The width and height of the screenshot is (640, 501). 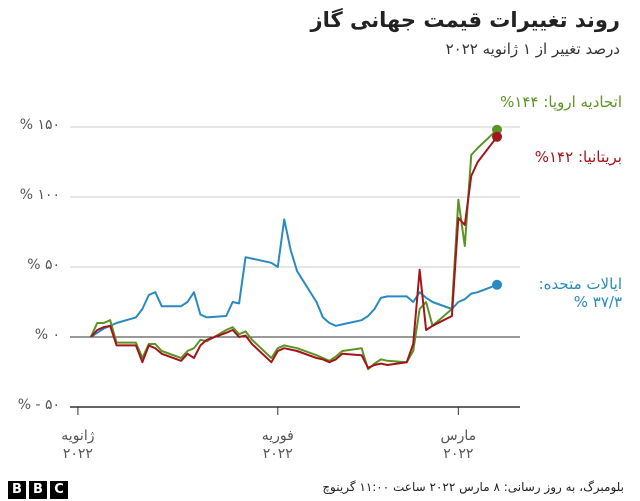 What do you see at coordinates (277, 445) in the screenshot?
I see `x-tick-label: فوریه ۲۰۲۲` at bounding box center [277, 445].